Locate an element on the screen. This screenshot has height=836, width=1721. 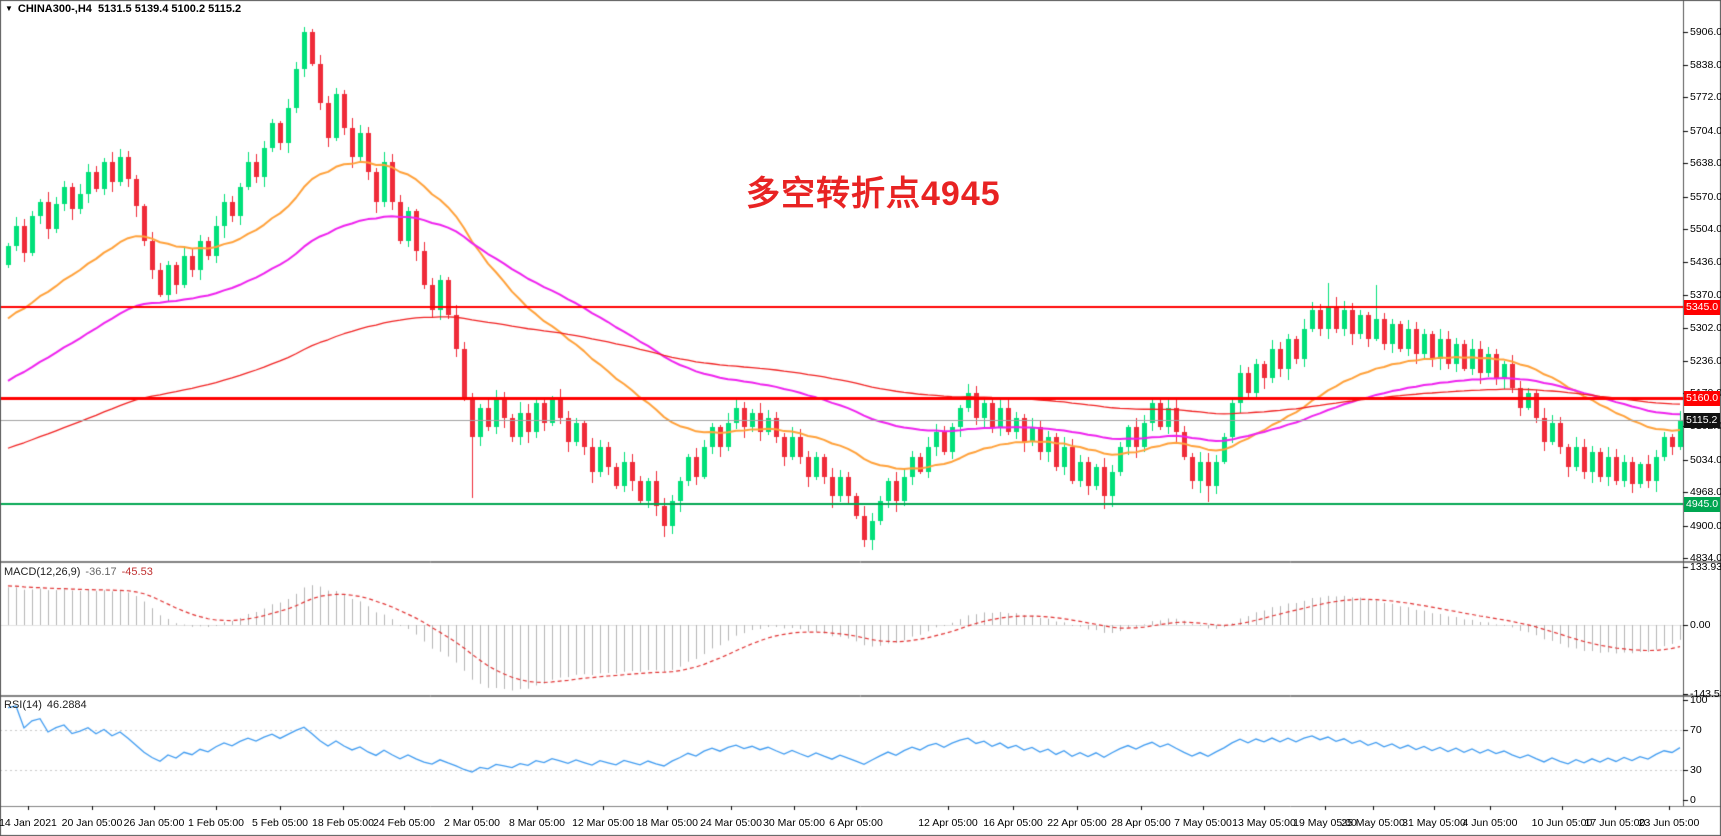
x-axis-label: 24 Mar 05:00 is located at coordinates (731, 823).